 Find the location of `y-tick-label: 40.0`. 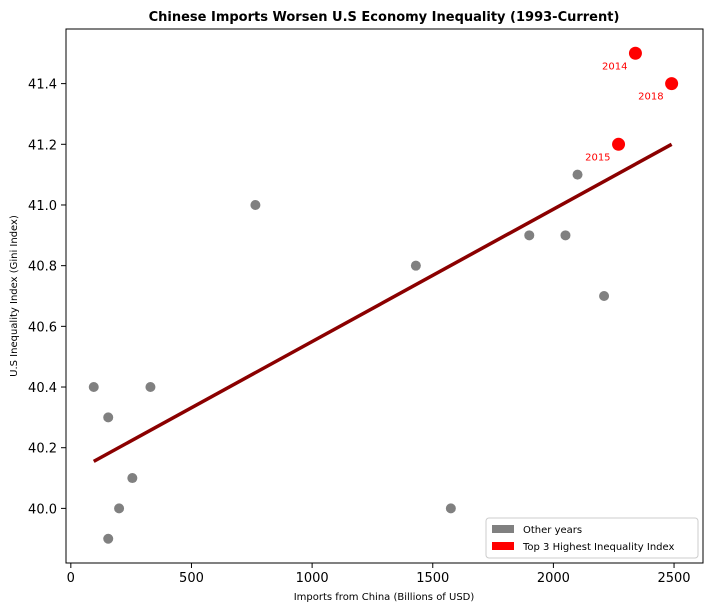

y-tick-label: 40.0 is located at coordinates (42, 509).